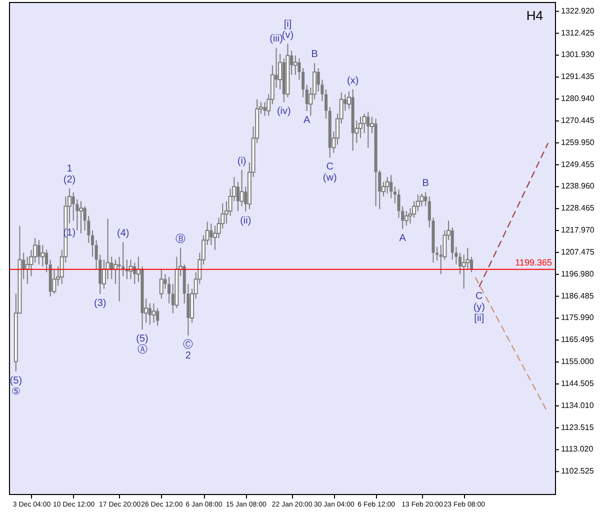 The height and width of the screenshot is (521, 600). Describe the element at coordinates (577, 405) in the screenshot. I see `y-tick-label: 1134.010` at that location.